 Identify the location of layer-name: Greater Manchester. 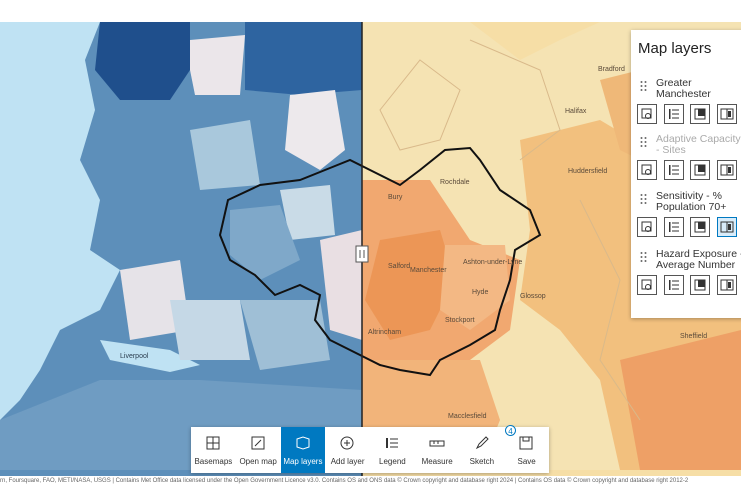
(683, 89).